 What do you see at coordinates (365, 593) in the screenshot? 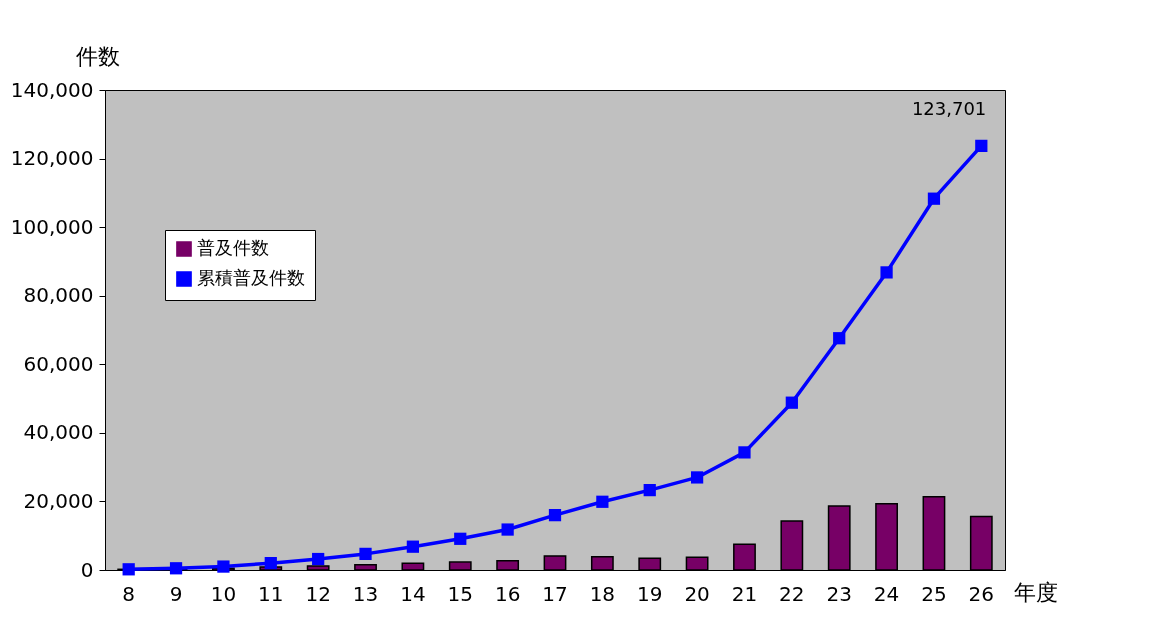
I see `x-tick-label: 13` at bounding box center [365, 593].